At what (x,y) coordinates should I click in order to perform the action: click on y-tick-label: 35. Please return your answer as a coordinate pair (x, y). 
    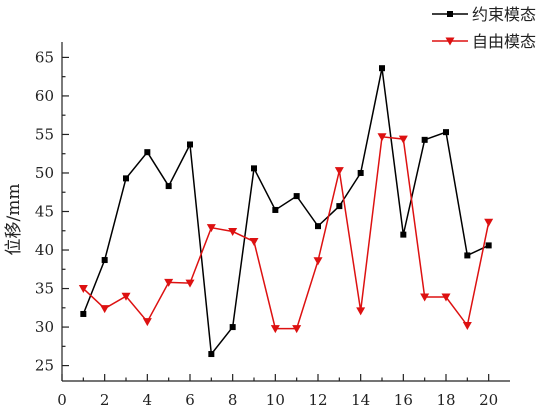
    Looking at the image, I should click on (44, 289).